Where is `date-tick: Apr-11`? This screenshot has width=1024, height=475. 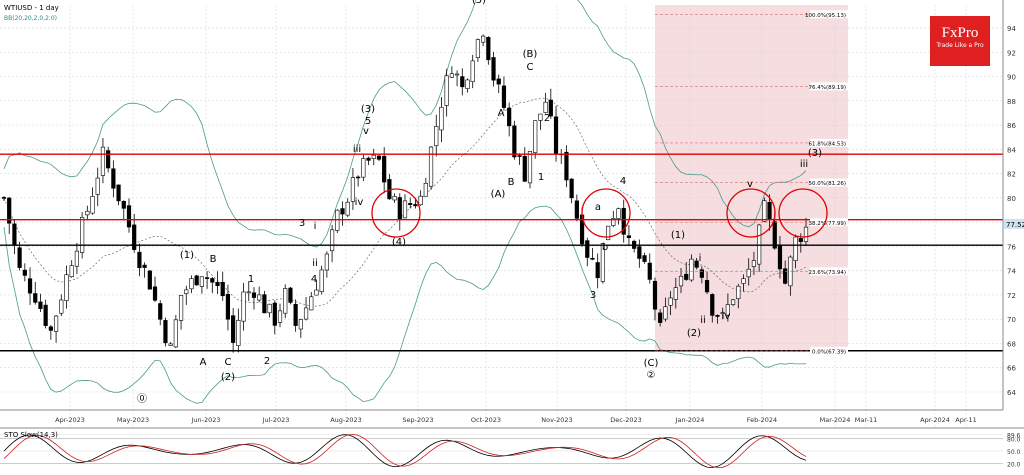 date-tick: Apr-11 is located at coordinates (965, 420).